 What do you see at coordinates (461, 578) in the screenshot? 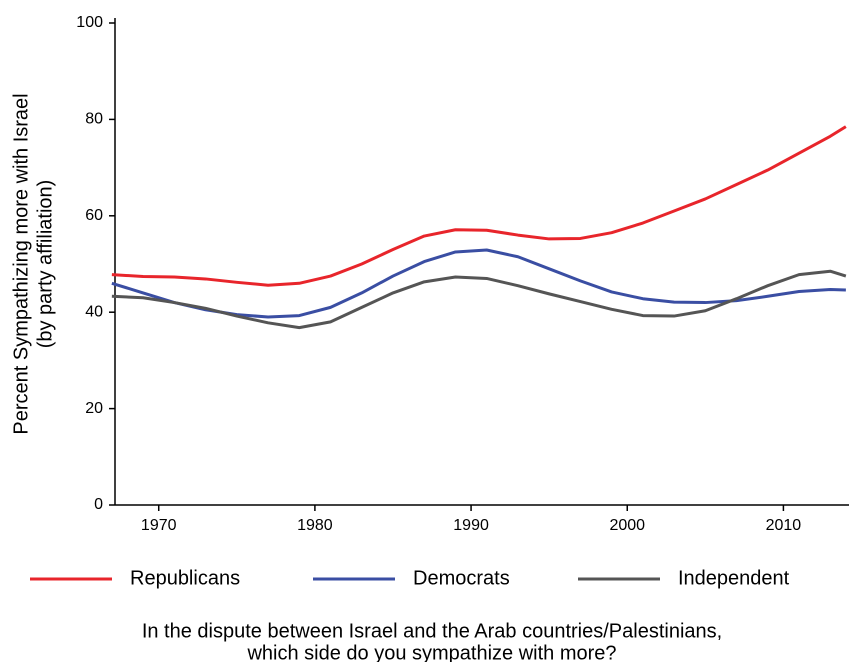
I see `legend-label: Democrats` at bounding box center [461, 578].